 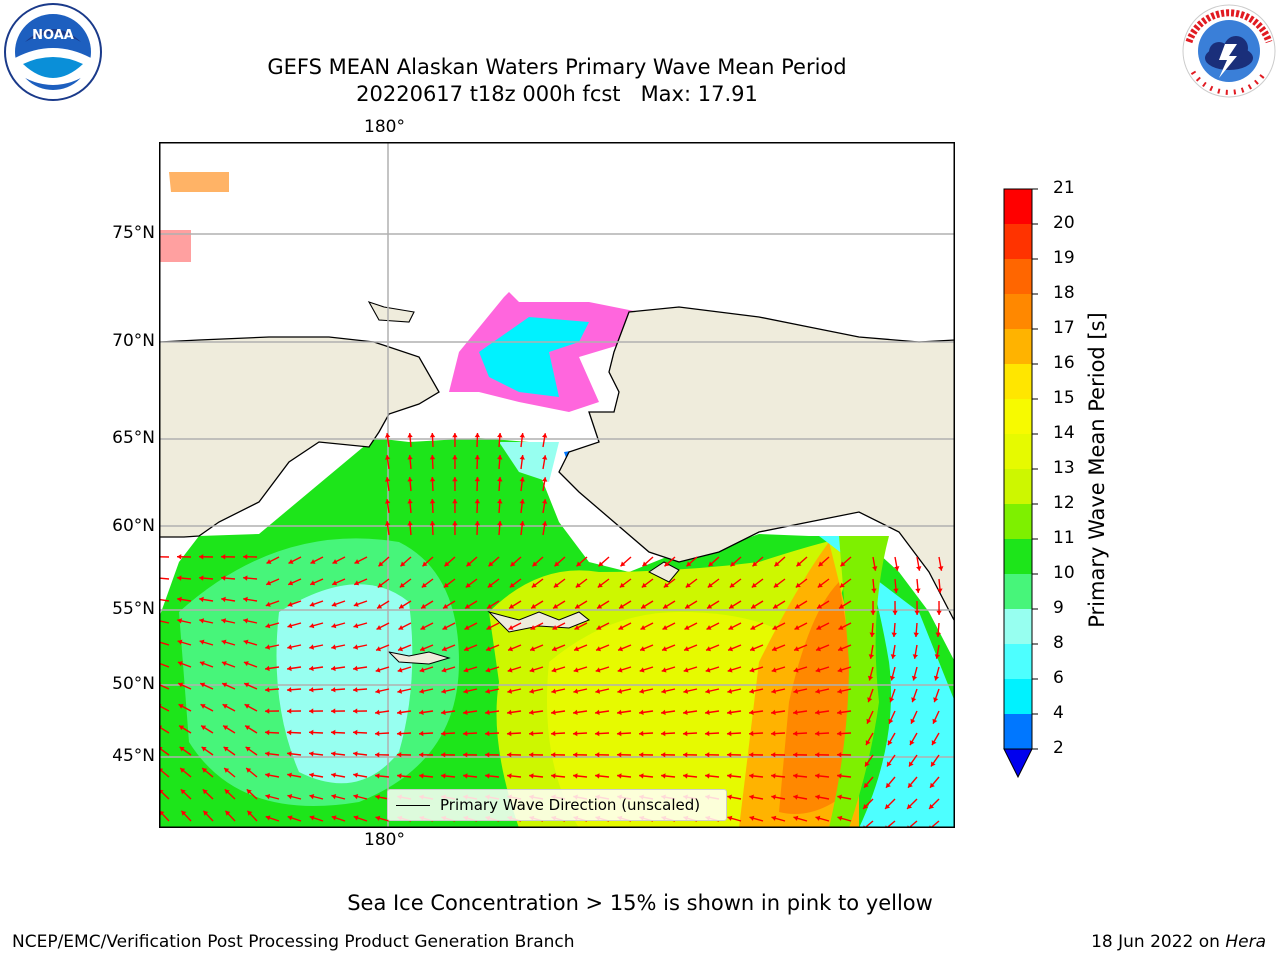 I want to click on colorbar-tick-label: 16, so click(x=1064, y=363).